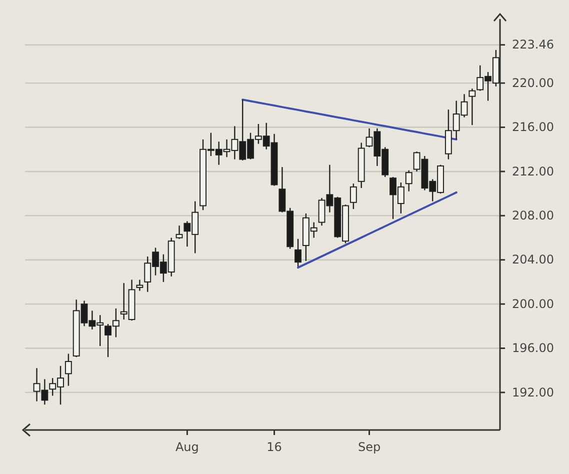 This screenshot has width=569, height=474. What do you see at coordinates (533, 45) in the screenshot?
I see `y-tick-label: 223.46` at bounding box center [533, 45].